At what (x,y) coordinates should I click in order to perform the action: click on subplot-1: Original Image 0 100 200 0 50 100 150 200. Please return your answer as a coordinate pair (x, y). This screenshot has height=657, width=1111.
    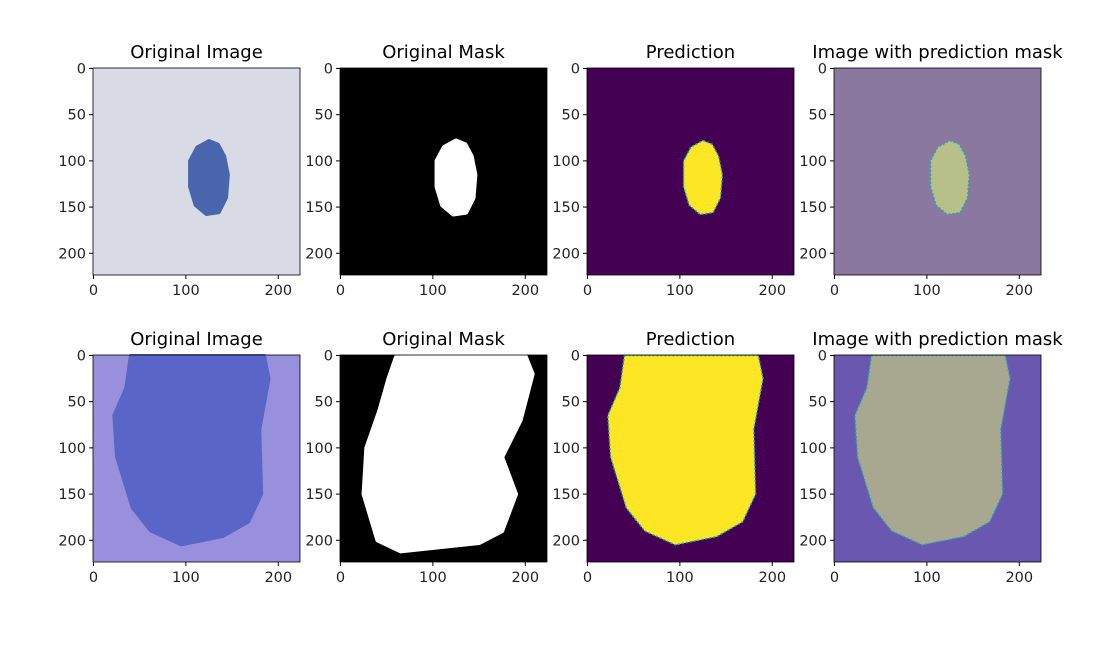
    Looking at the image, I should click on (179, 170).